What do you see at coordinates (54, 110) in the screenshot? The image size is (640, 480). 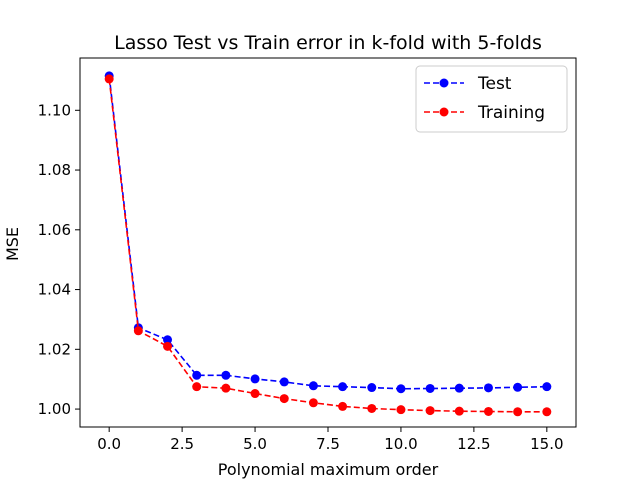 I see `y-tick-label: 1.10` at bounding box center [54, 110].